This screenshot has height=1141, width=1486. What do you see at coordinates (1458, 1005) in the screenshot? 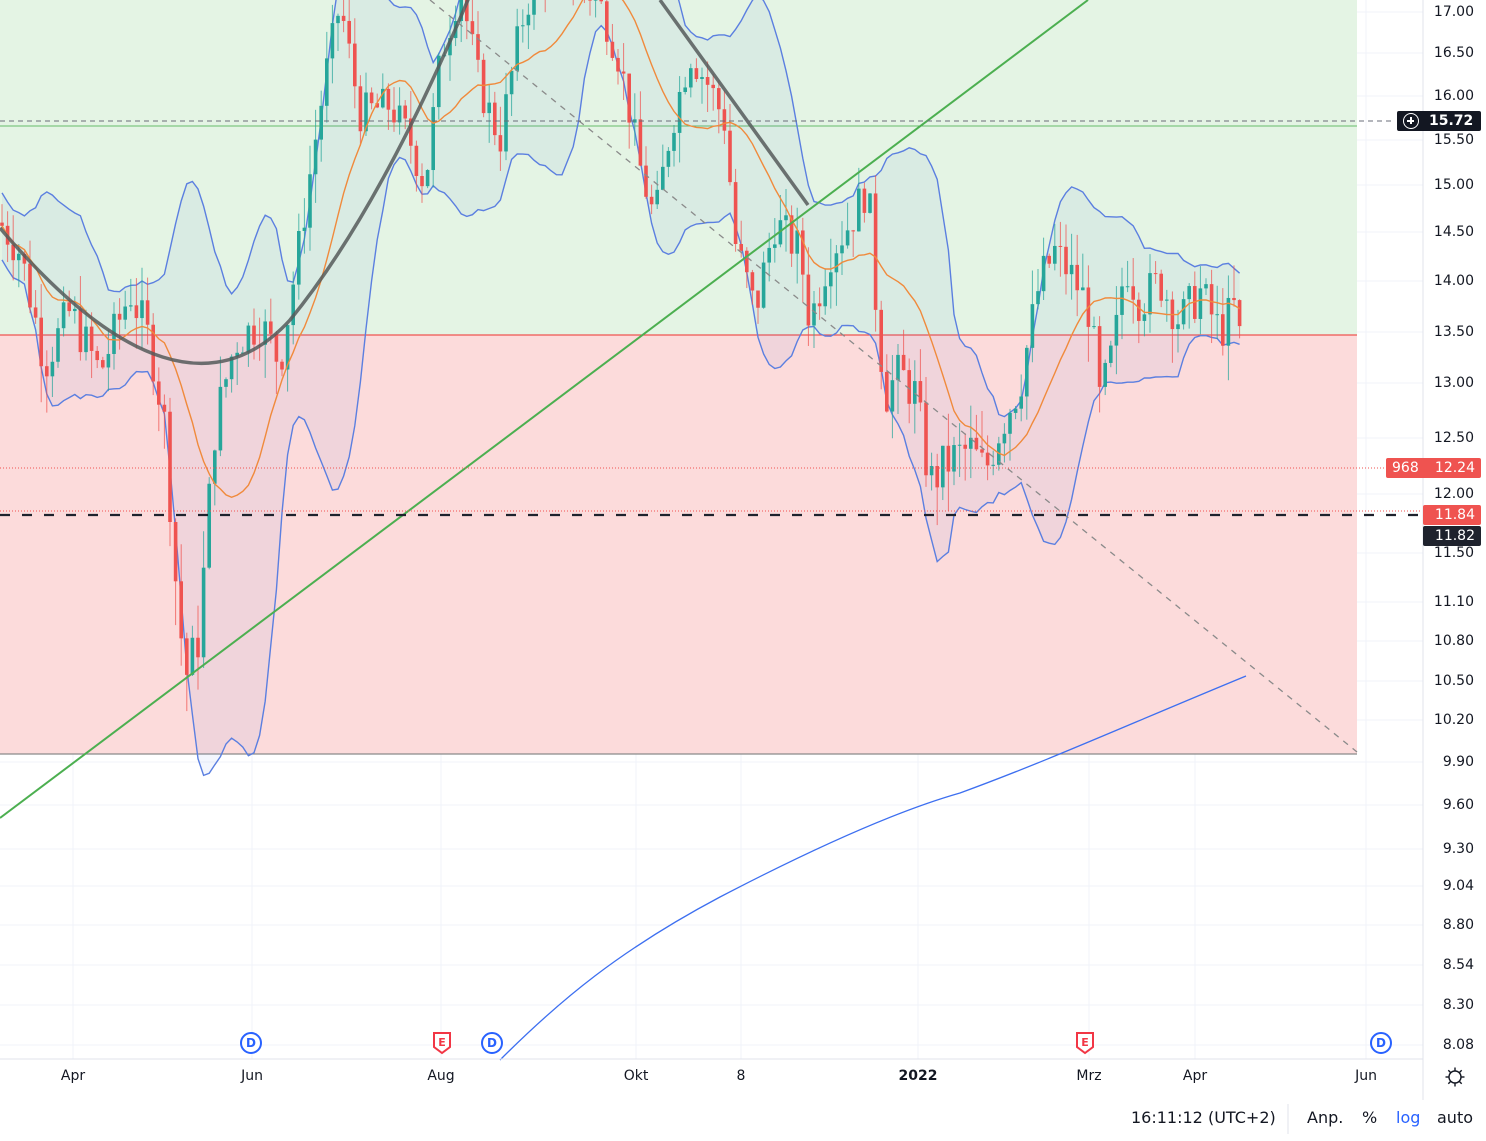
I see `price-tick-label: 8.30` at bounding box center [1458, 1005].